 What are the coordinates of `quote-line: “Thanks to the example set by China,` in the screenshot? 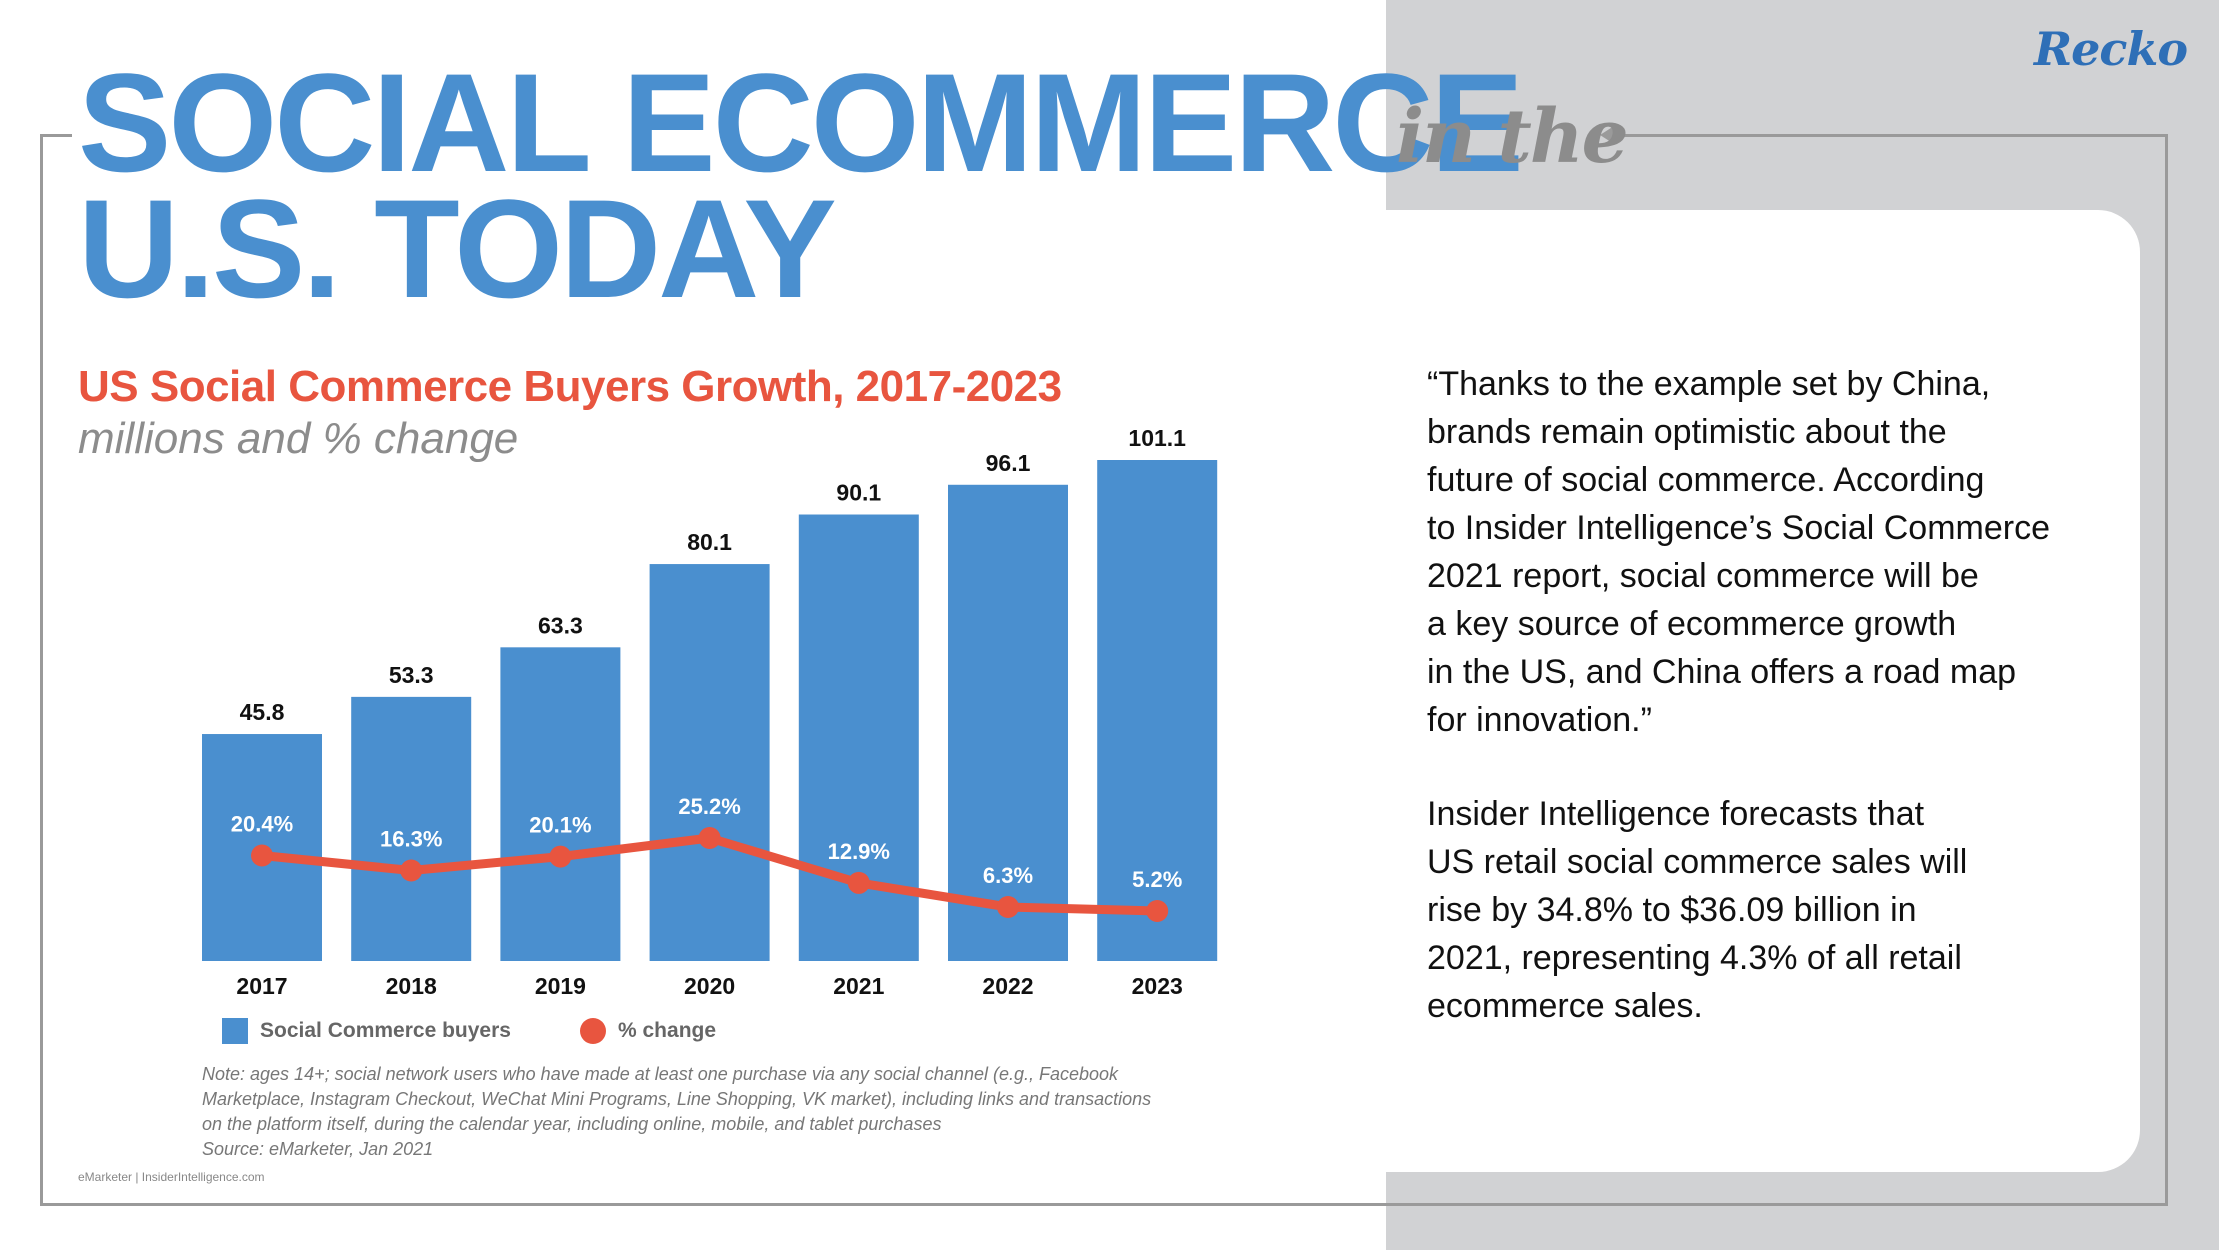 It's located at (1709, 384).